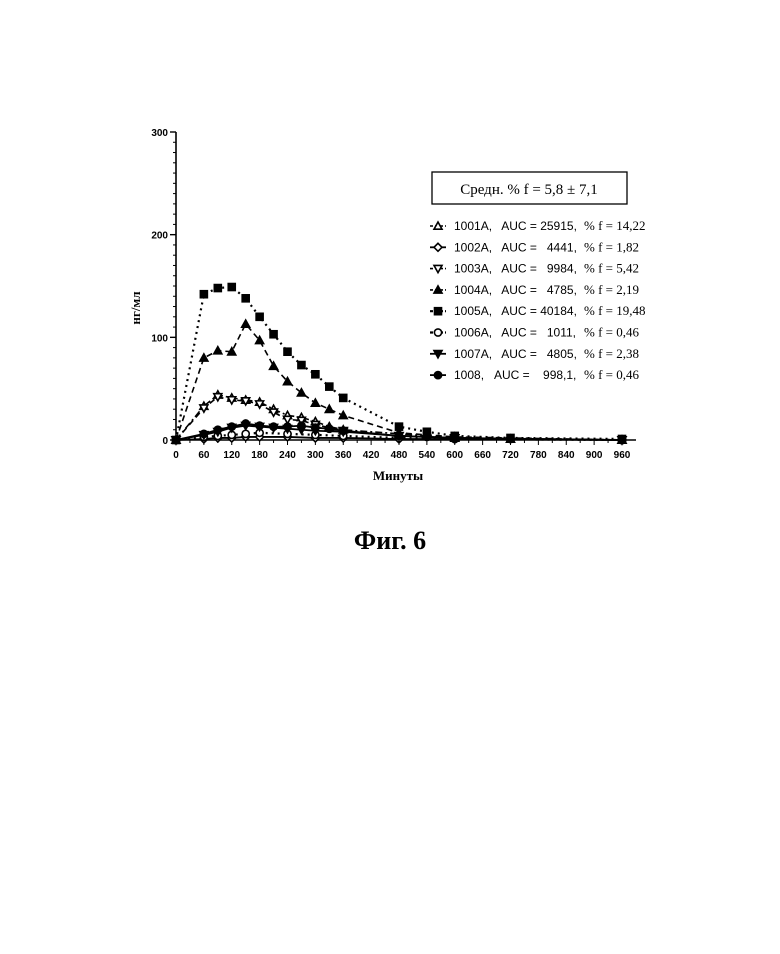  Describe the element at coordinates (538, 455) in the screenshot. I see `x-tick-label: 780` at that location.